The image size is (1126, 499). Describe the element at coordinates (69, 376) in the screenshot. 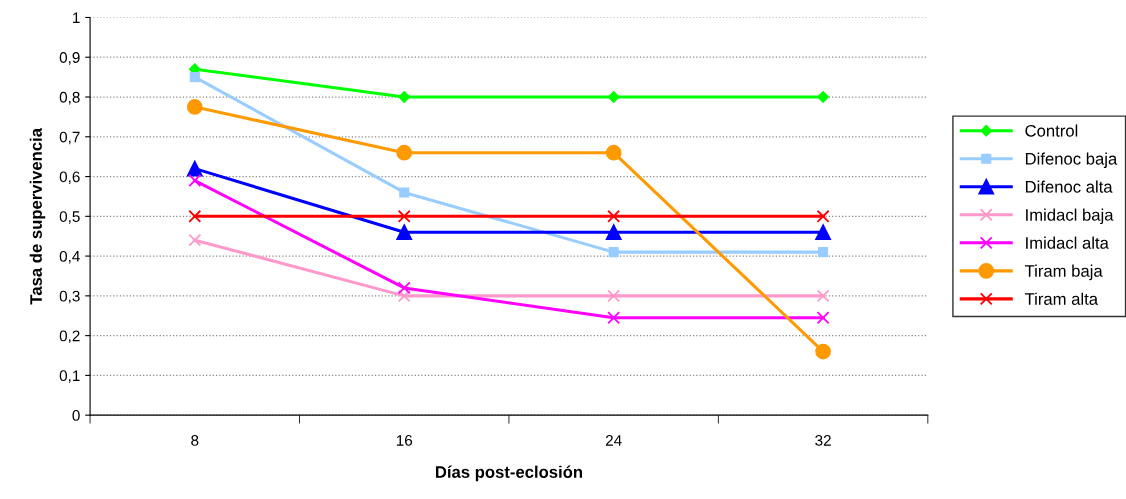

I see `y-tick-label: 0,1` at that location.